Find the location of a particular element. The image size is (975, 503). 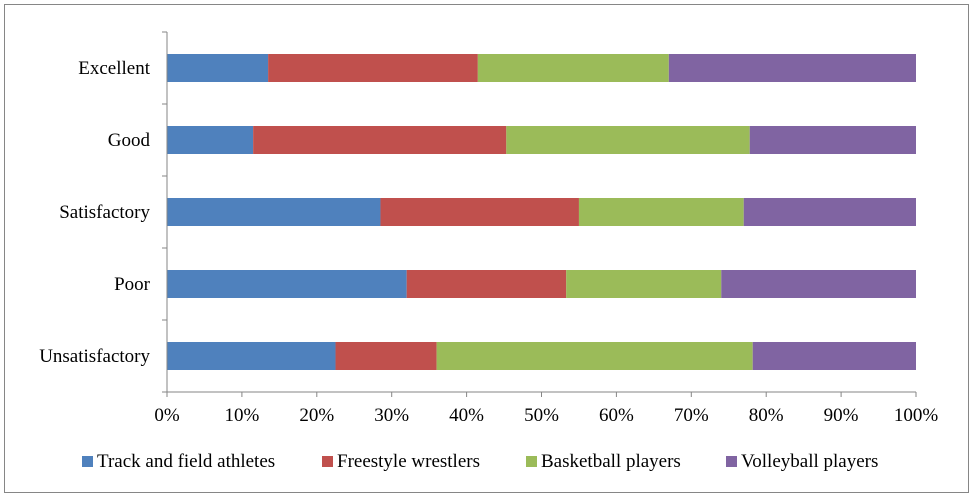

x-tick-label: 10% is located at coordinates (241, 415).